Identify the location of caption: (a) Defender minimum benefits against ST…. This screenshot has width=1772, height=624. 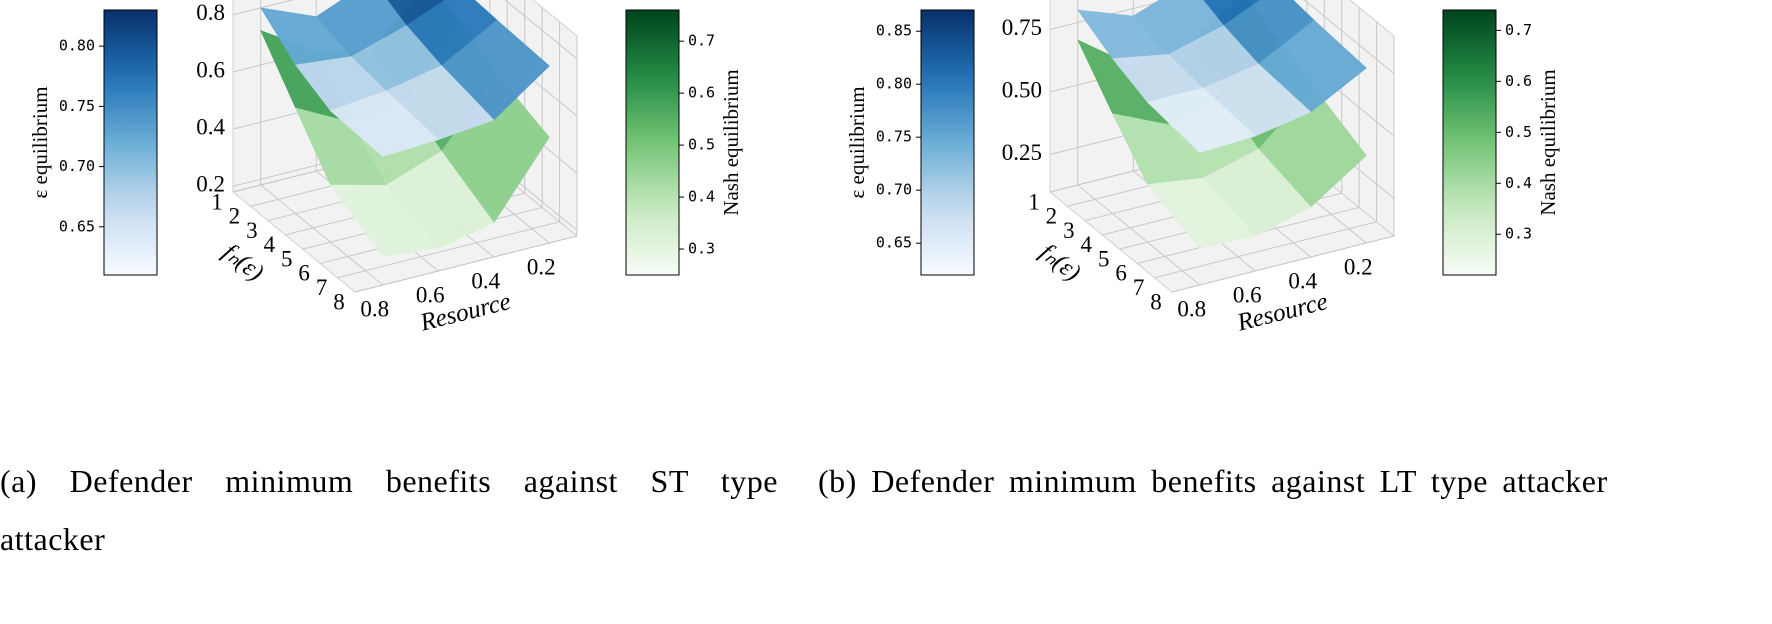
(389, 510).